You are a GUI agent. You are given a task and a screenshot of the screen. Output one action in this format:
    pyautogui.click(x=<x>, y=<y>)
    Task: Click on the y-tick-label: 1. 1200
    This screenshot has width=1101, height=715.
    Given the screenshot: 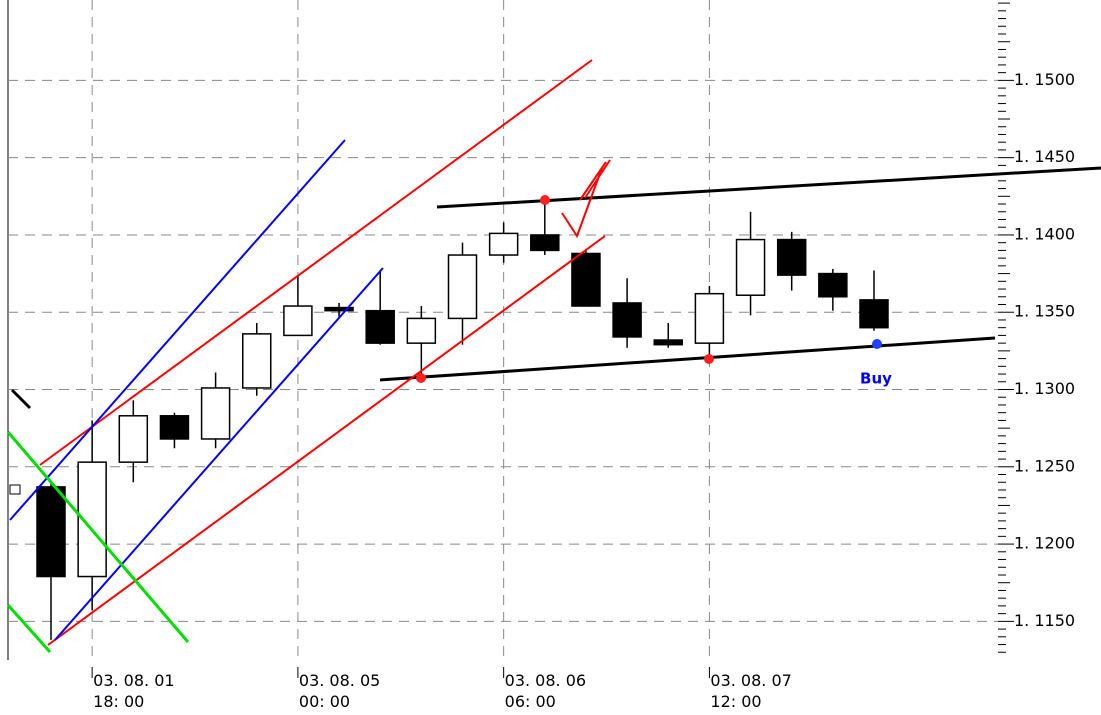 What is the action you would take?
    pyautogui.click(x=1044, y=543)
    